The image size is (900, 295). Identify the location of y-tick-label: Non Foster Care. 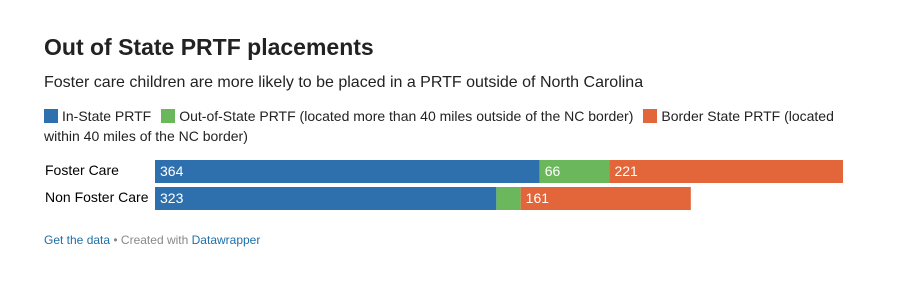
(97, 197).